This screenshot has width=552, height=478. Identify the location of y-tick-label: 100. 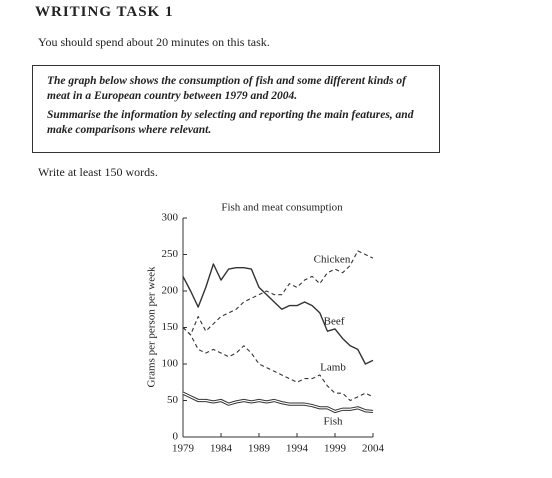
(170, 364).